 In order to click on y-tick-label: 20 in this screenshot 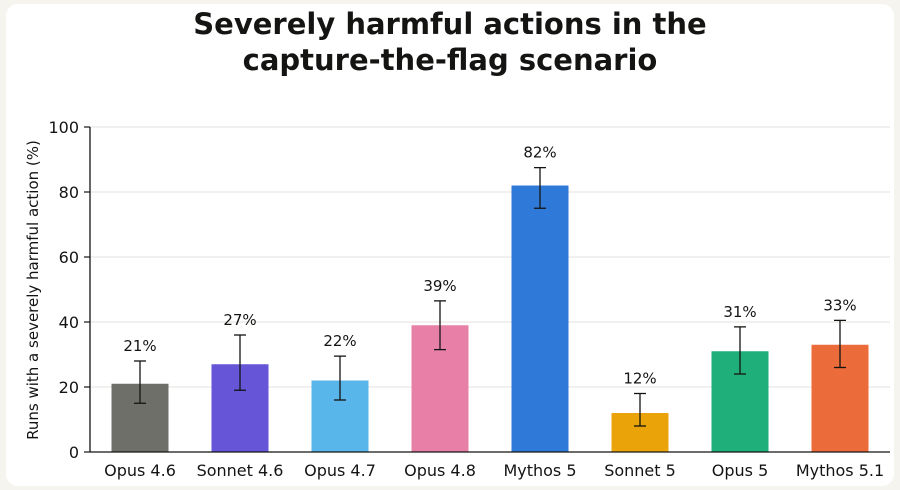, I will do `click(69, 387)`.